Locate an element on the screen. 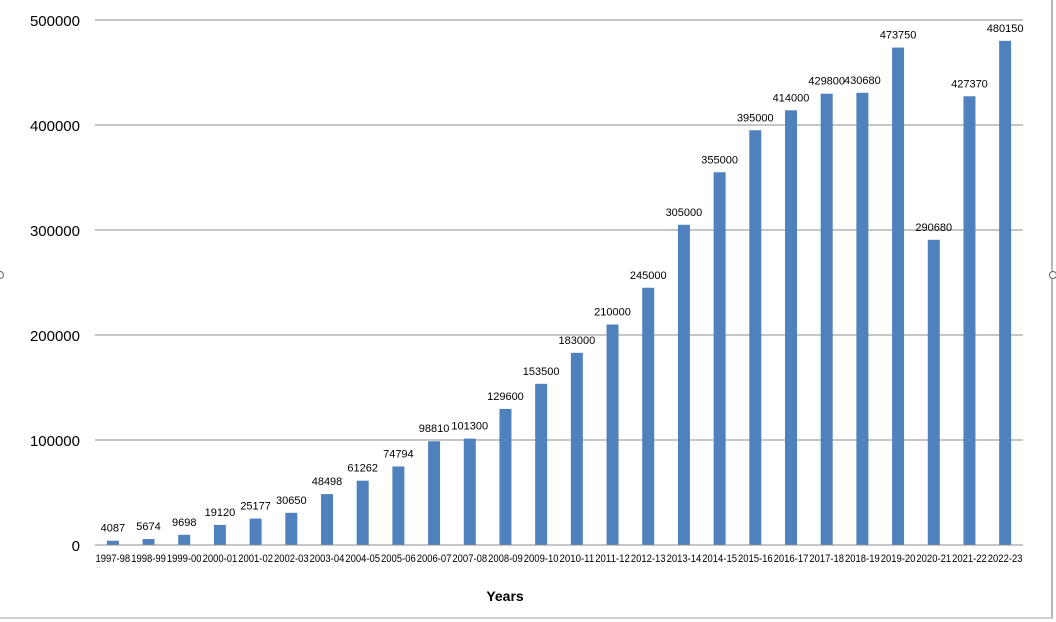 The image size is (1056, 622). bar-data-label: 290680 is located at coordinates (933, 228).